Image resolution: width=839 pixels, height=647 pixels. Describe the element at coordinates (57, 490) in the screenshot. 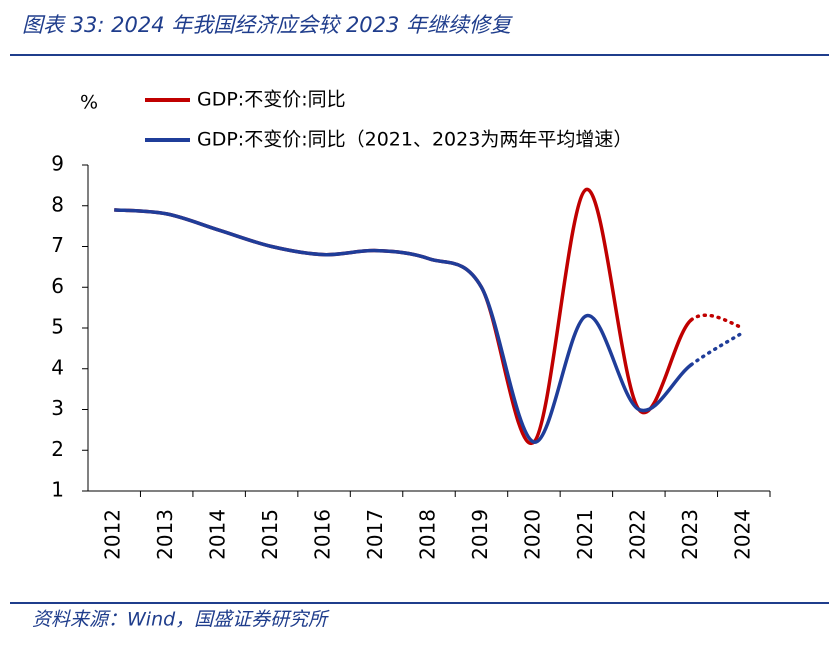

I see `y-tick-label: 1` at that location.